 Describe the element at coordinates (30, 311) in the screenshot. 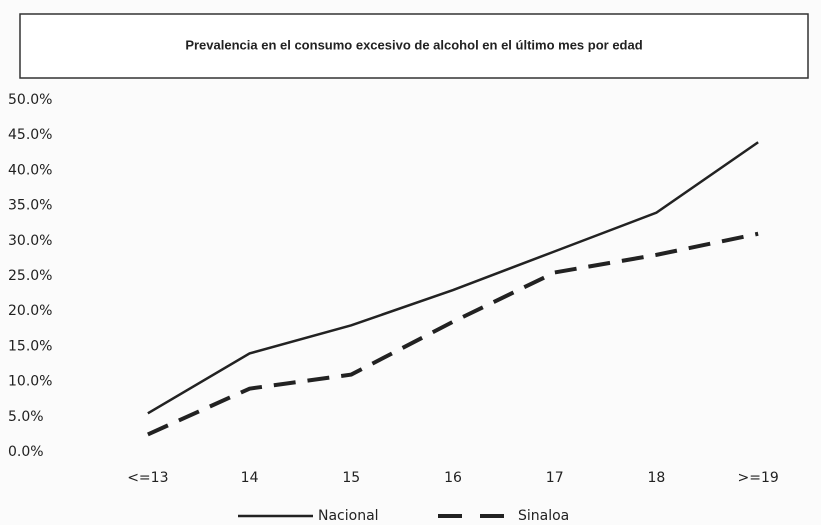

I see `y-tick-label: 20.0%` at that location.